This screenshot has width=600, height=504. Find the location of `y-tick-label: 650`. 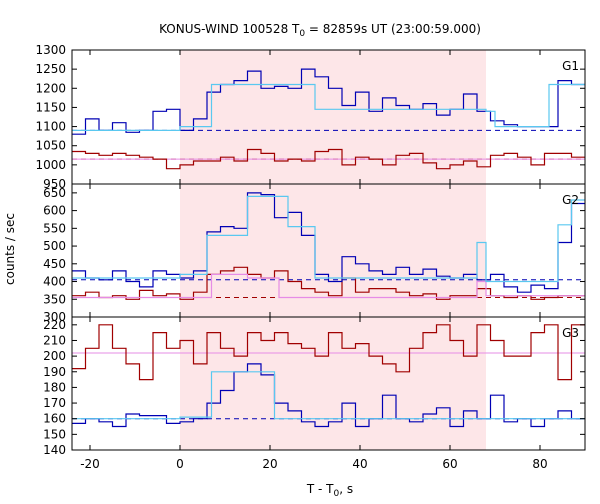

y-tick-label: 650 is located at coordinates (54, 193).